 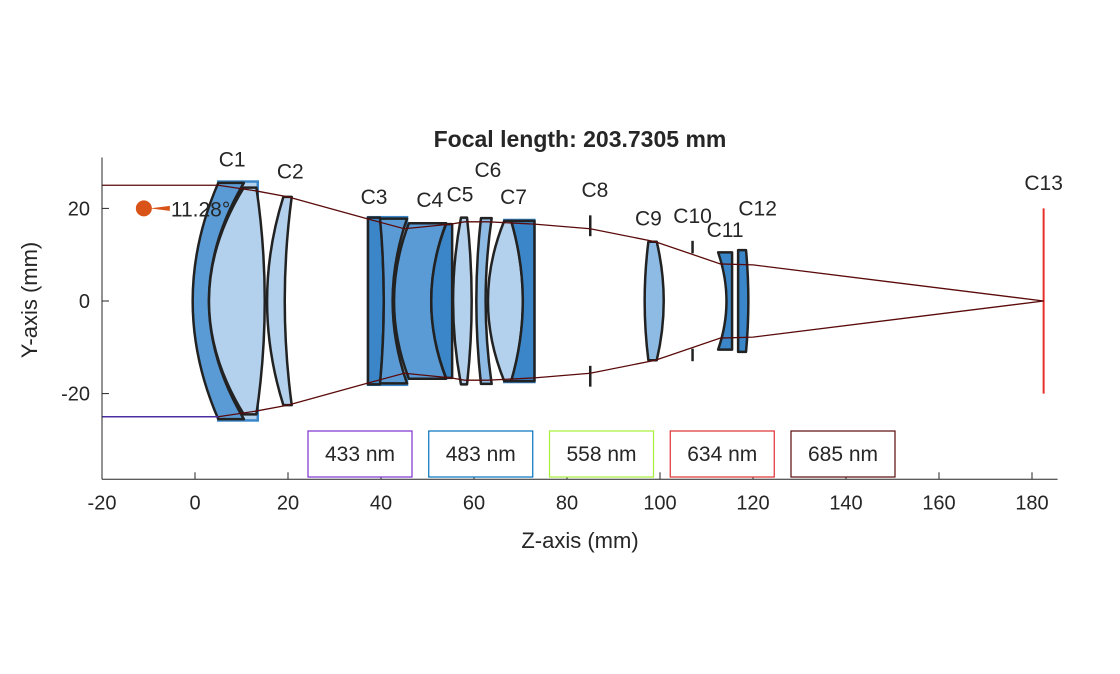 What do you see at coordinates (692, 216) in the screenshot?
I see `component-label: C10` at bounding box center [692, 216].